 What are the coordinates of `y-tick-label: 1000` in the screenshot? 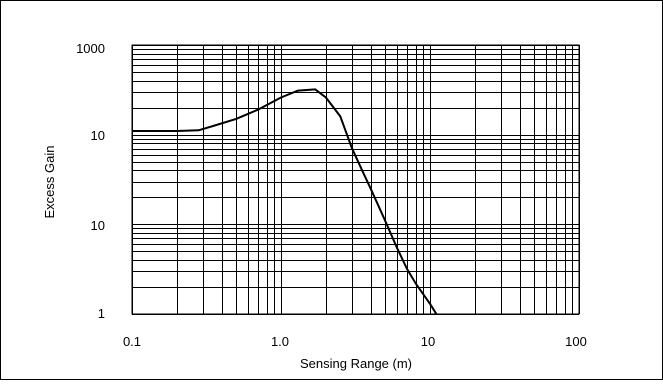 It's located at (90, 48).